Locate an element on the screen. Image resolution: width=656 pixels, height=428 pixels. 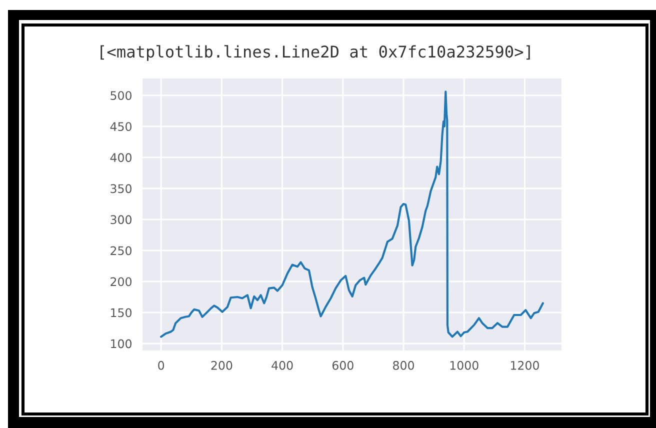
x-tick-label: 1000 is located at coordinates (464, 365).